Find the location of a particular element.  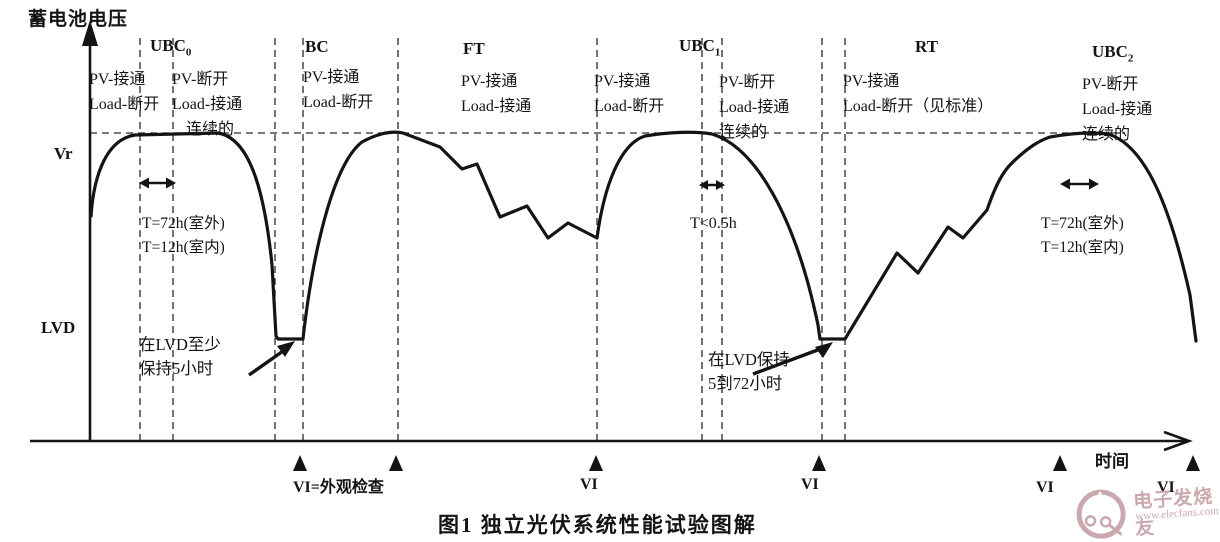

conditions-ubc1-discharge: PV-断开 Load-接通 连续的 is located at coordinates (754, 107).